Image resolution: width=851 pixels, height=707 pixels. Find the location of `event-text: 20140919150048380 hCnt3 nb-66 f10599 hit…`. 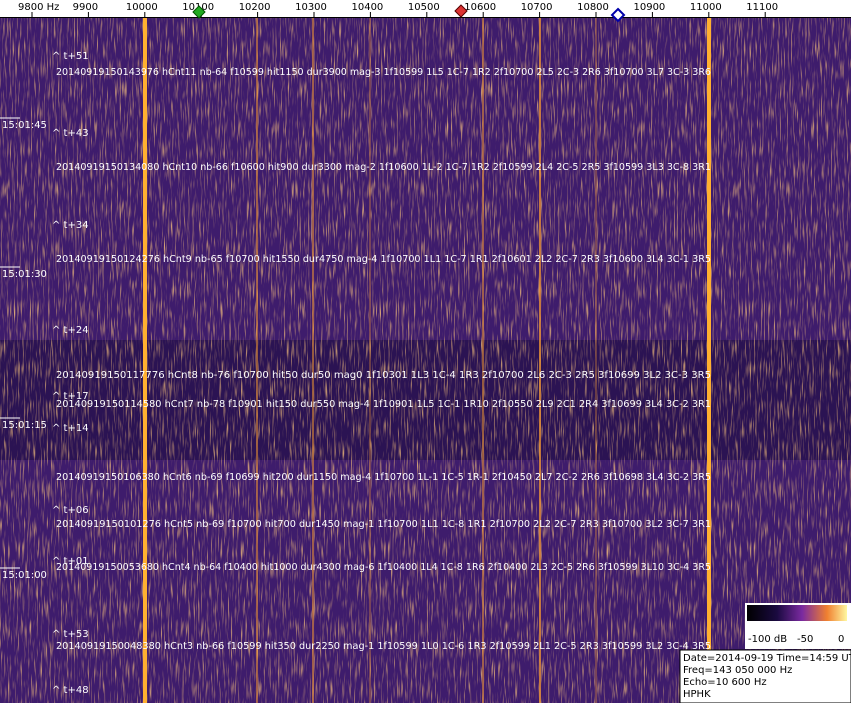

event-text: 20140919150048380 hCnt3 nb-66 f10599 hit… is located at coordinates (383, 646).